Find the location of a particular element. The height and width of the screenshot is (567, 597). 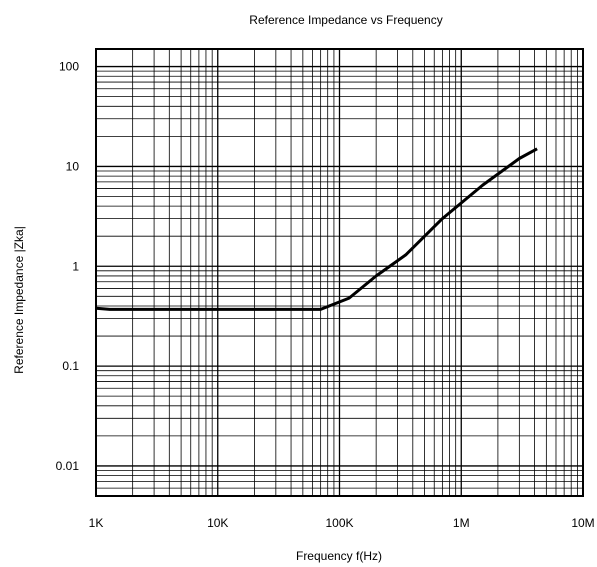

x-tick-label: 1K is located at coordinates (96, 523).